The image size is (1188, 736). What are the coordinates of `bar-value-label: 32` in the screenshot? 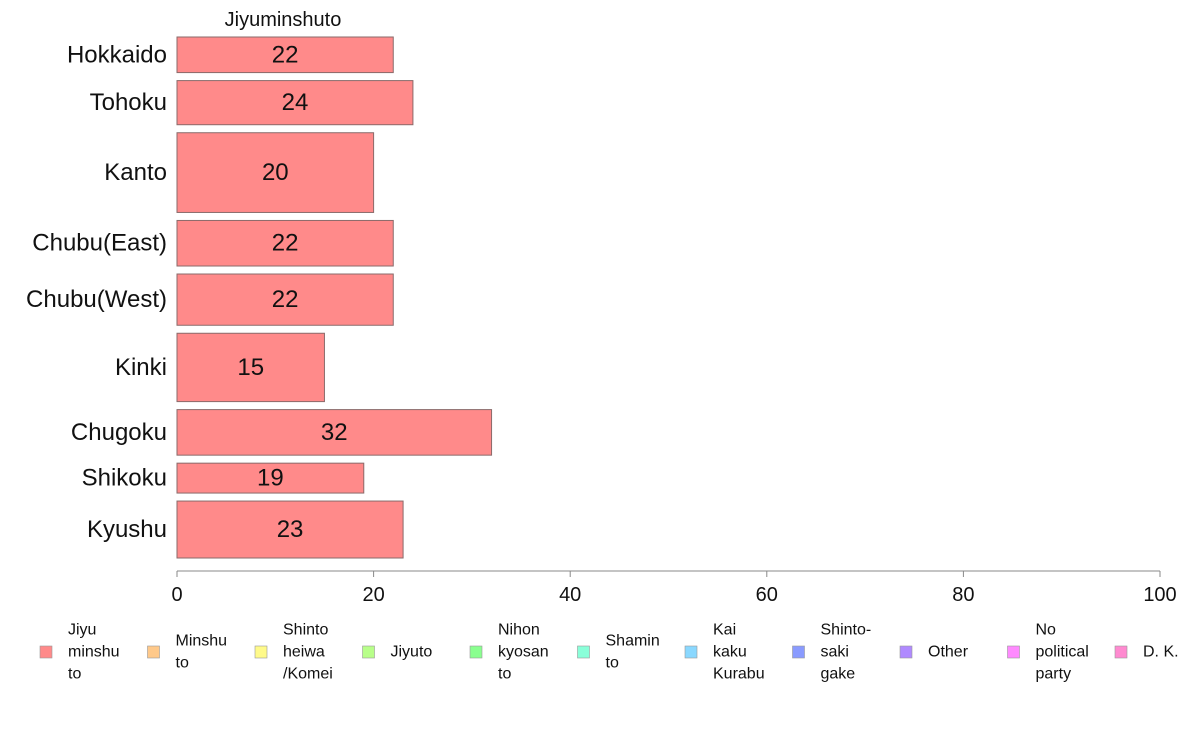 It's located at (334, 432).